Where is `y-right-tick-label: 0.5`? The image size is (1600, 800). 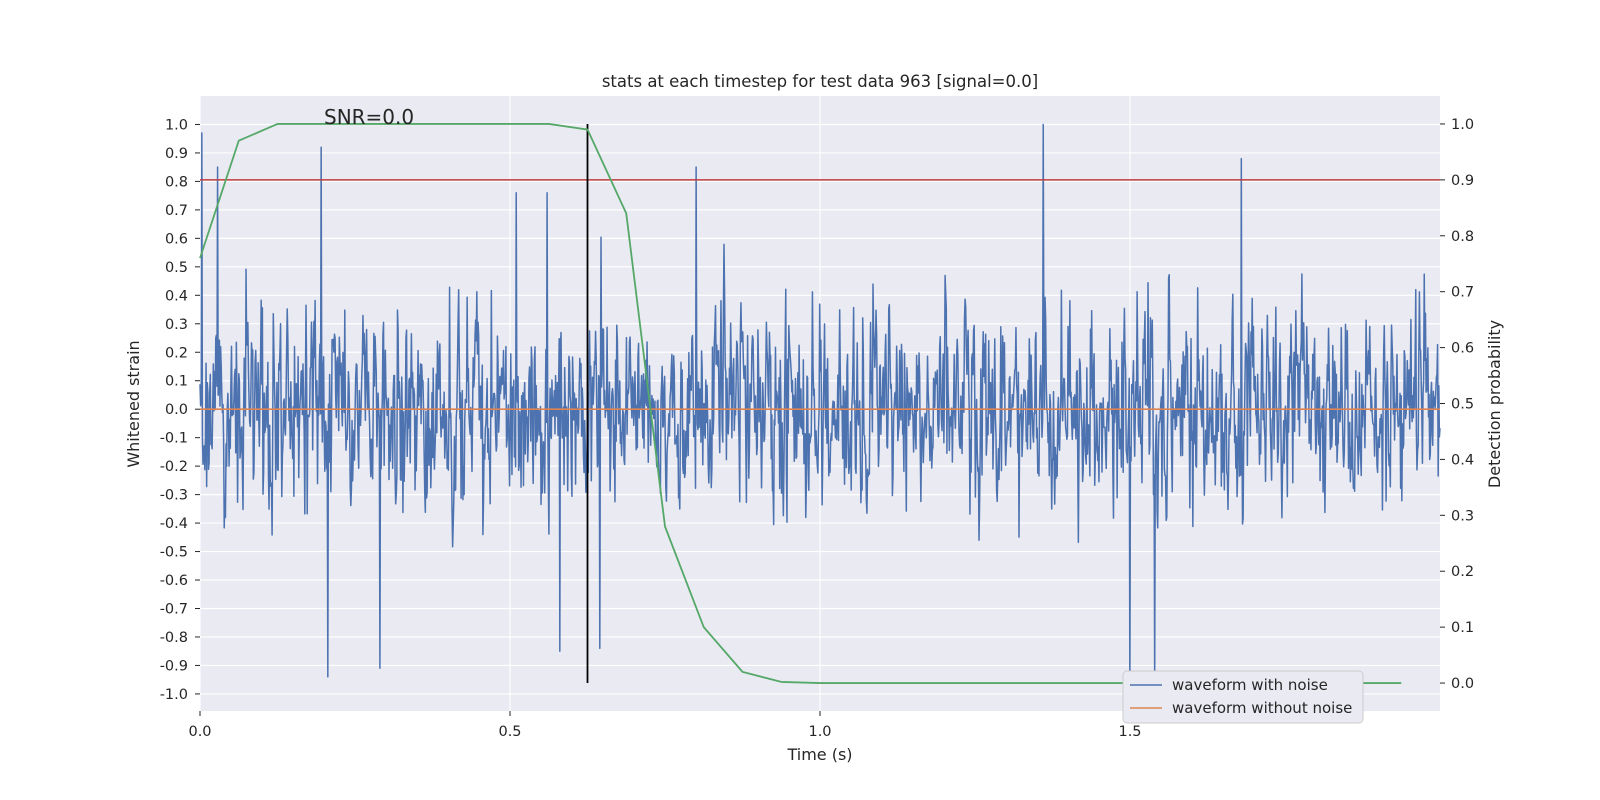
y-right-tick-label: 0.5 is located at coordinates (1462, 405).